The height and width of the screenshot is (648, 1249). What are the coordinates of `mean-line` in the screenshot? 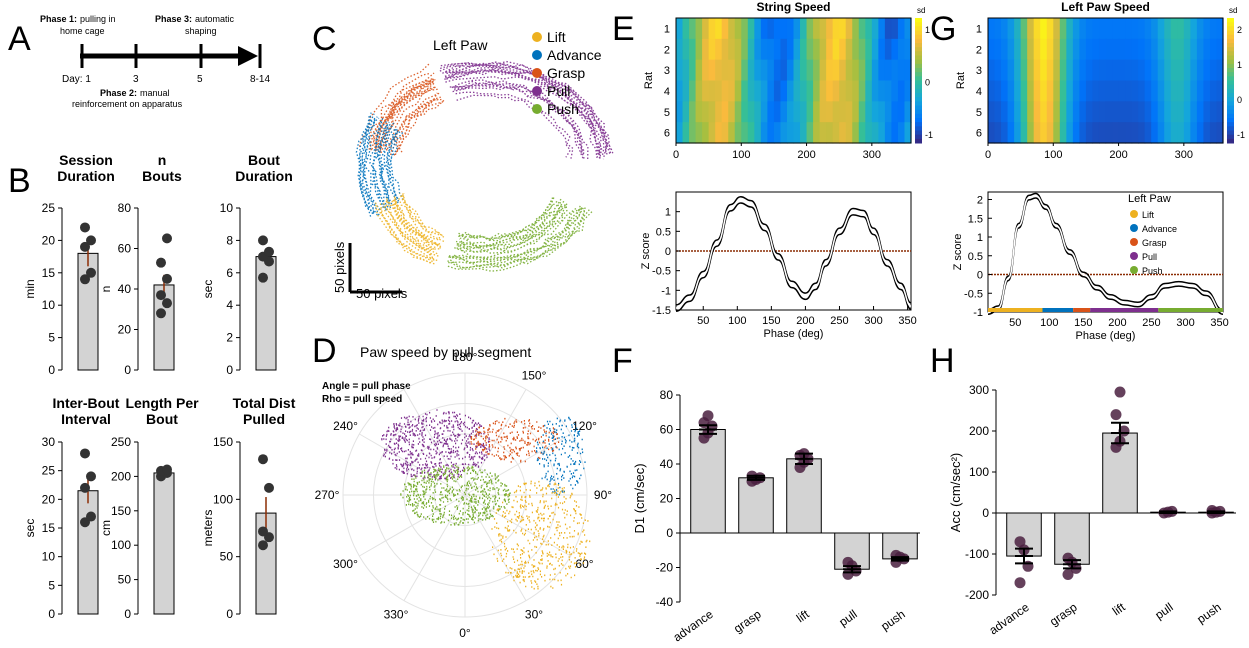 It's located at (1105, 253).